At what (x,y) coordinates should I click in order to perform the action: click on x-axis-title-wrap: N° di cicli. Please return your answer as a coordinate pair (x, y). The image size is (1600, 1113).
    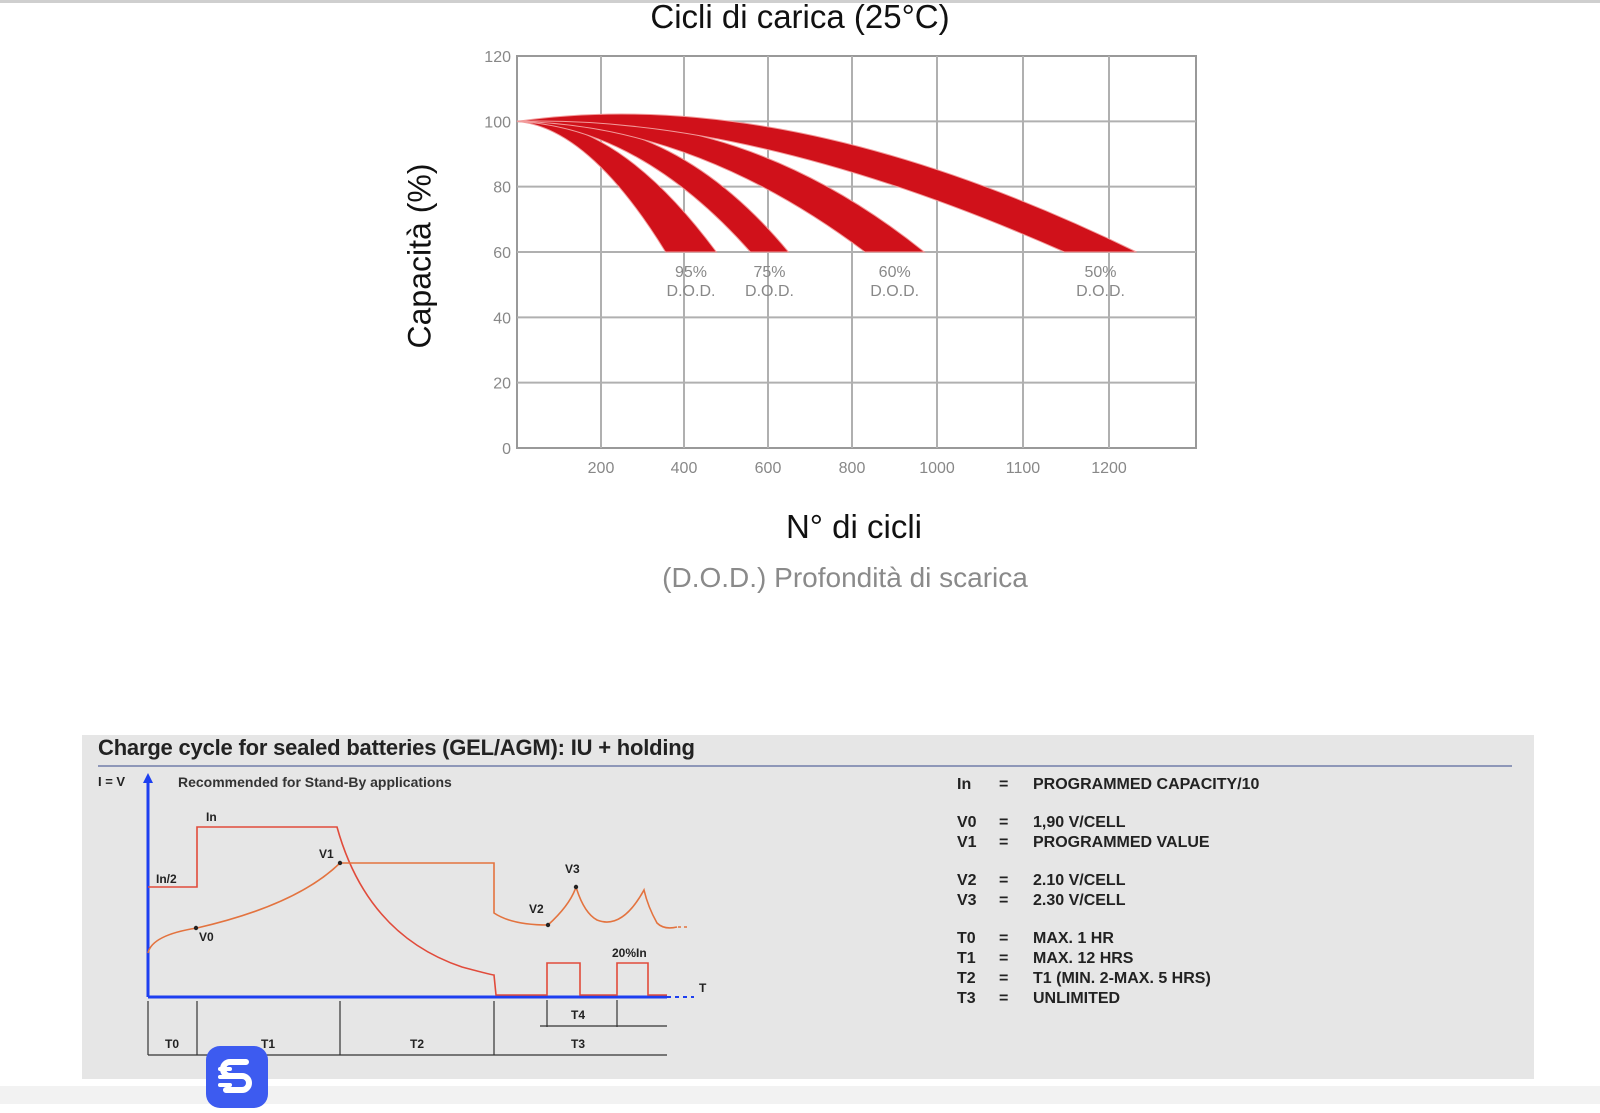
    Looking at the image, I should click on (800, 527).